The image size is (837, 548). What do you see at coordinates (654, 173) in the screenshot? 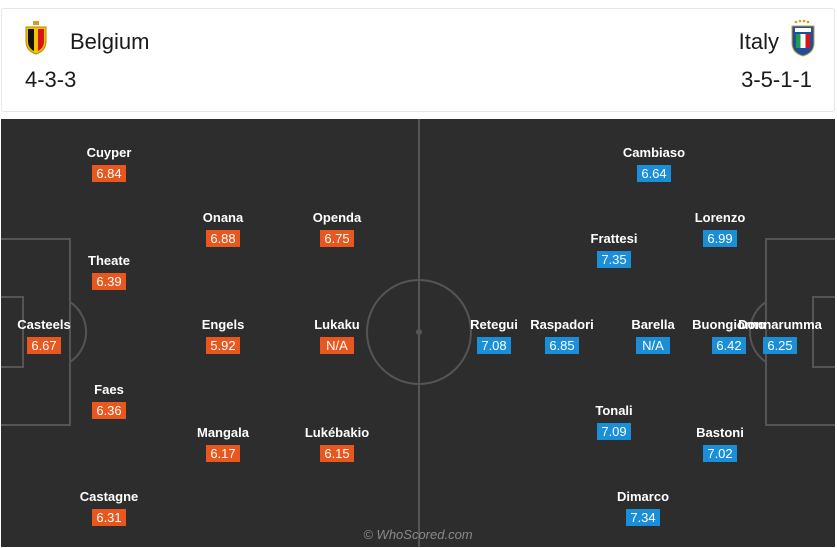
I see `player-rating: 6.64` at bounding box center [654, 173].